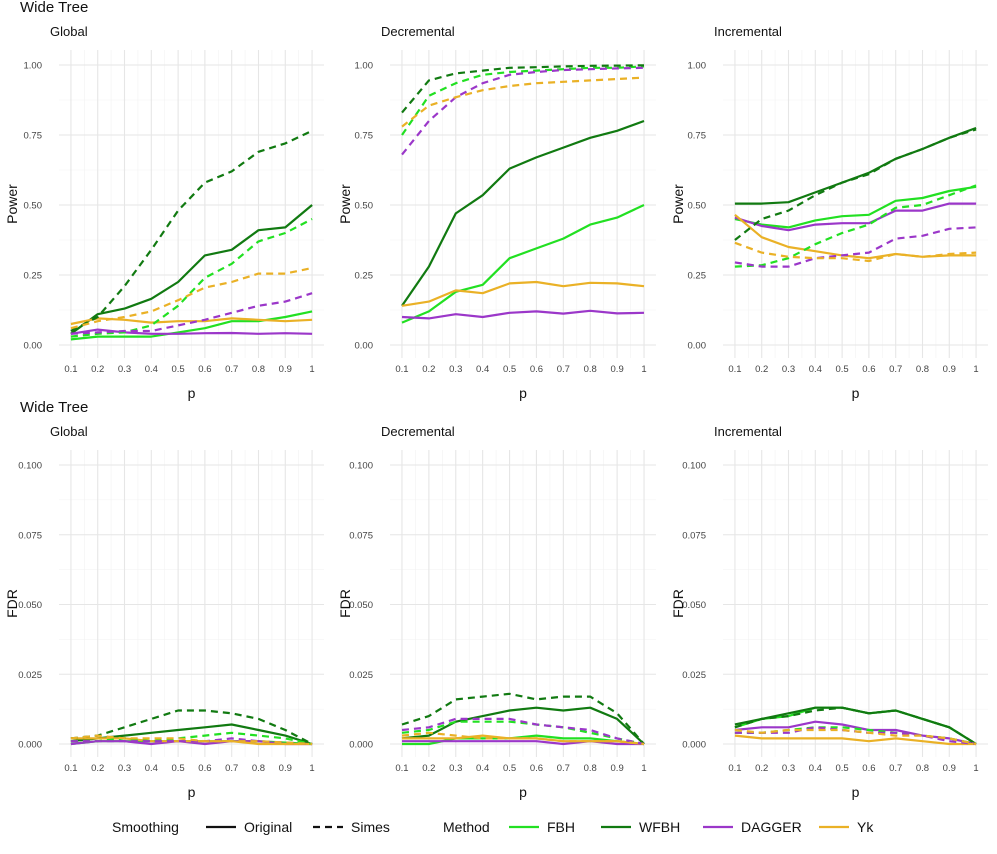 This screenshot has width=997, height=854. I want to click on y-tick-label: 0.75, so click(33, 136).